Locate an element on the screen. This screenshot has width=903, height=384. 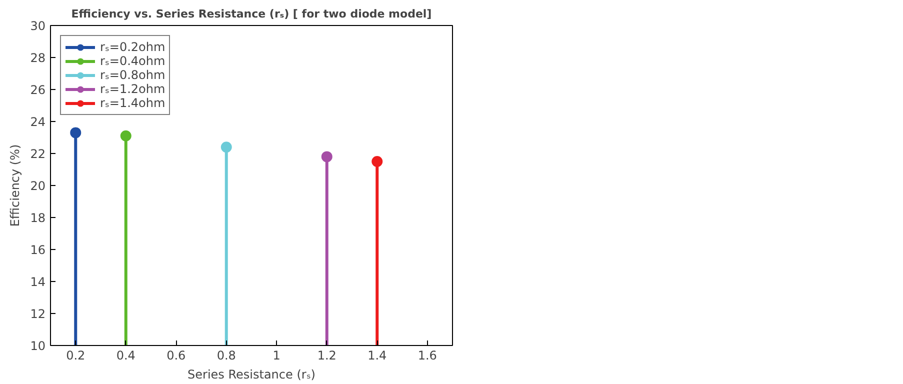
y-tick-label: 14 is located at coordinates (38, 282).